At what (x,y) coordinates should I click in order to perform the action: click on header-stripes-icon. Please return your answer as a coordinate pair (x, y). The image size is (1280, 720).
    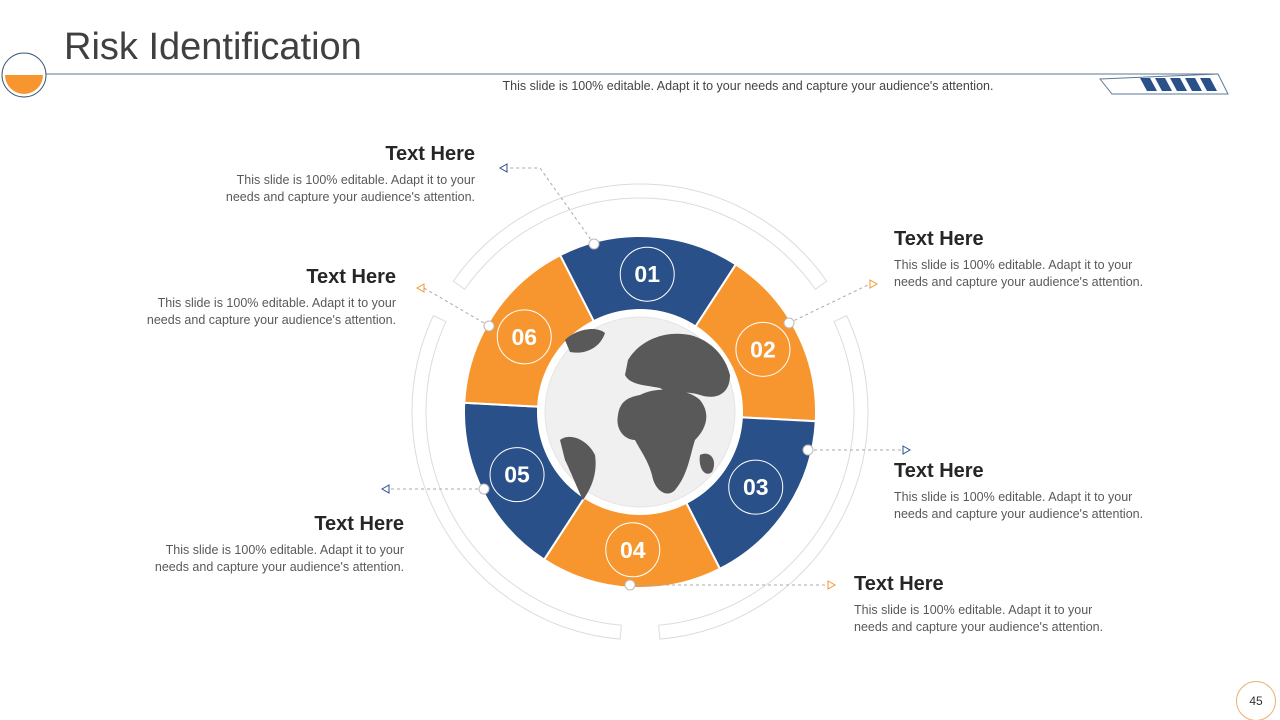
    Looking at the image, I should click on (1178, 84).